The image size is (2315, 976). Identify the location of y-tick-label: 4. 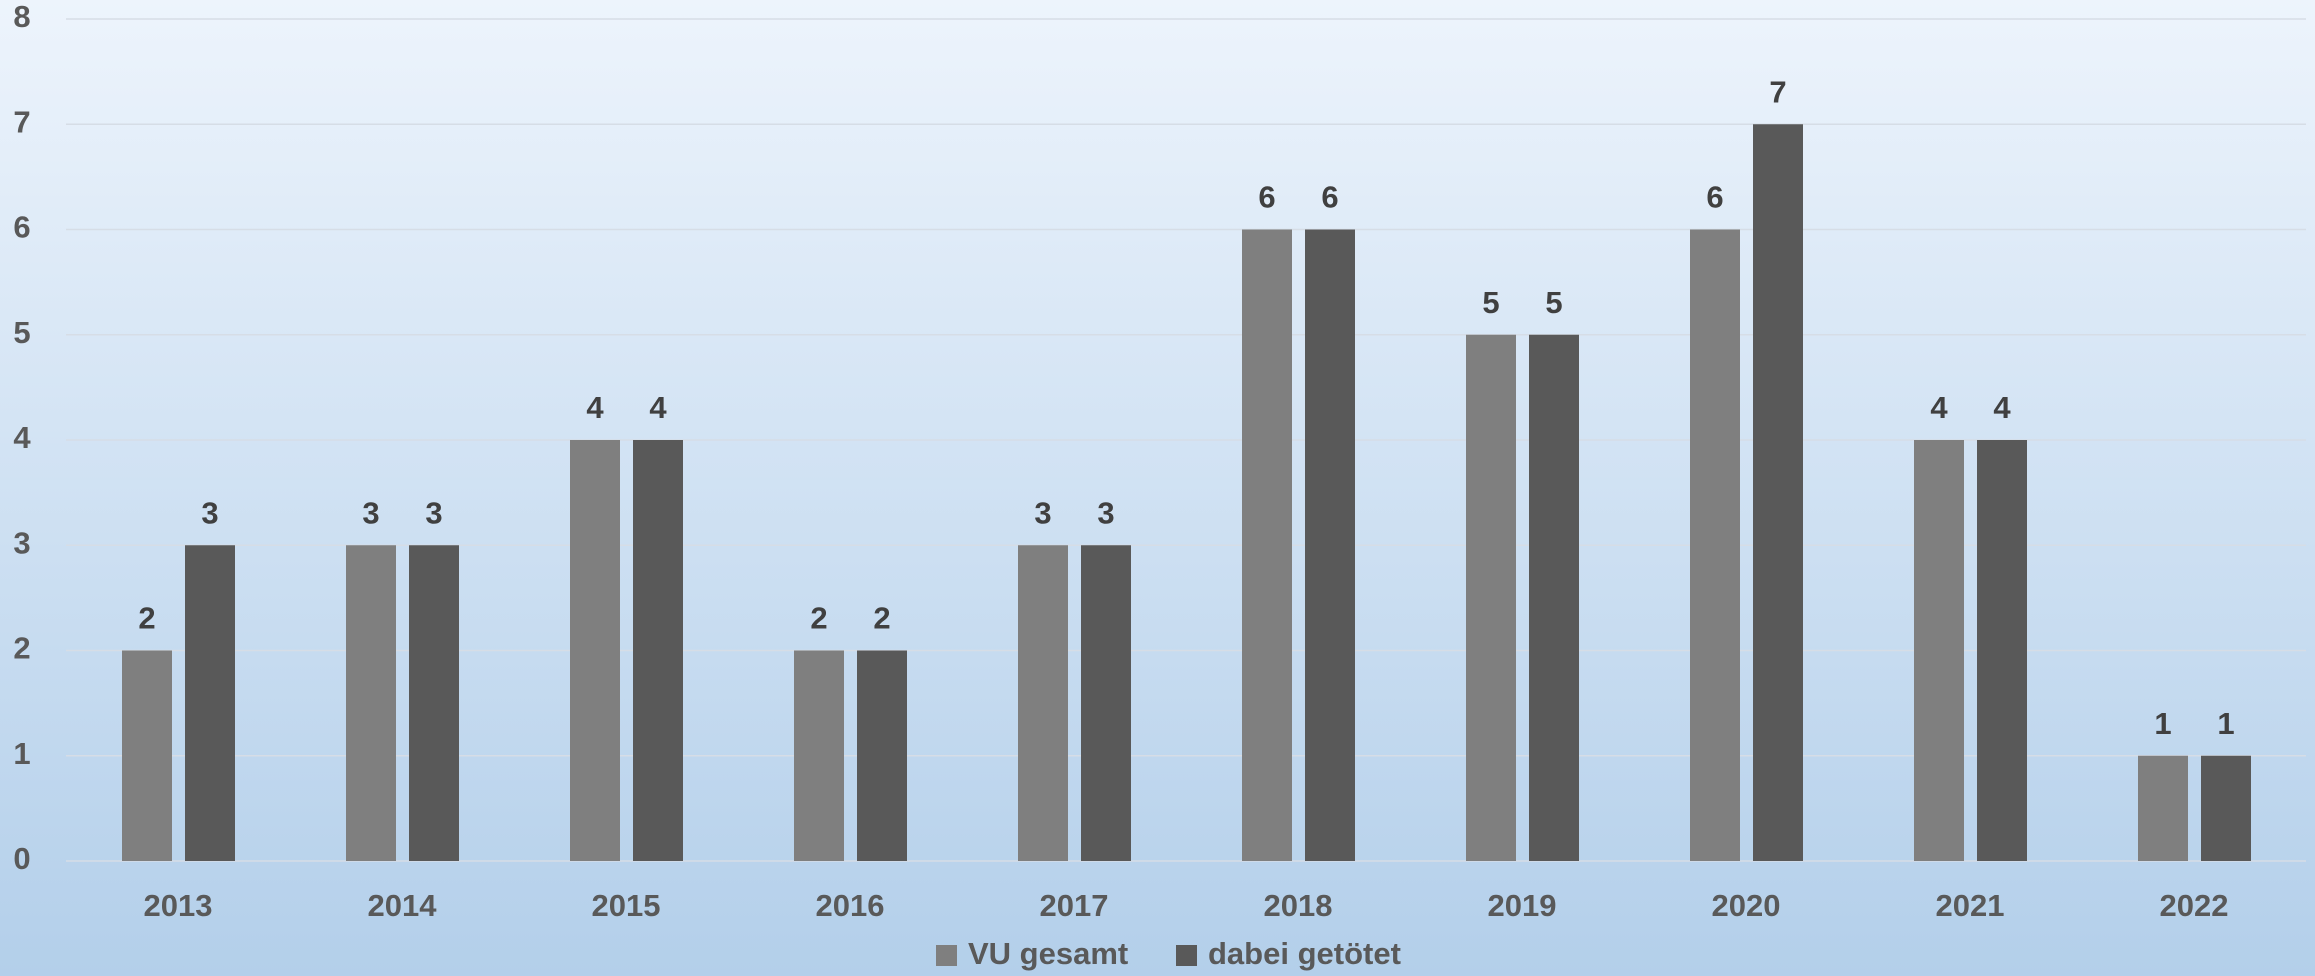
(22, 437).